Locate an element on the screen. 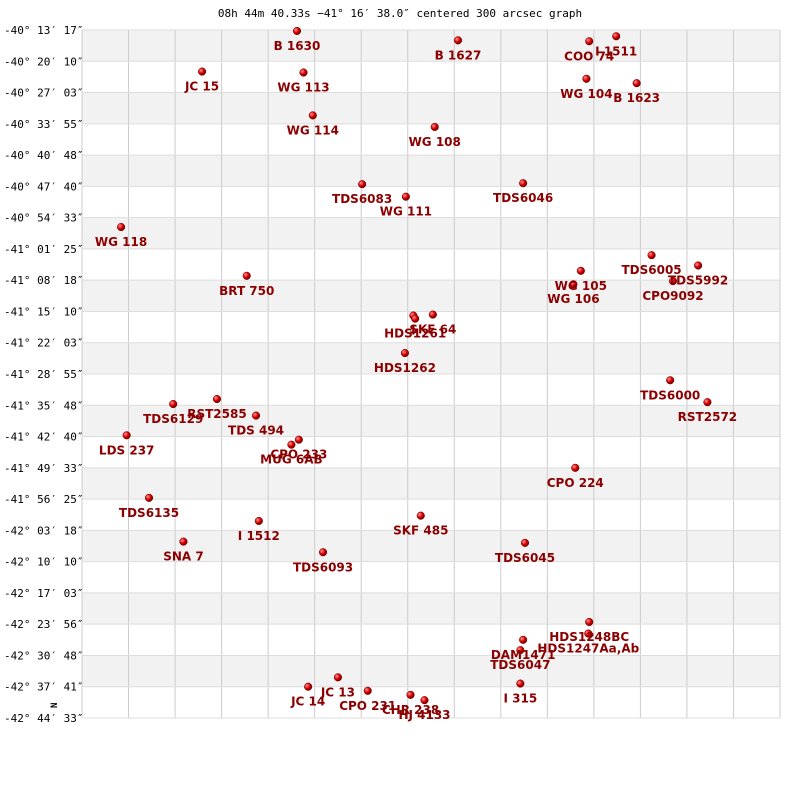 The height and width of the screenshot is (800, 800). star-label: HDS1261 is located at coordinates (415, 334).